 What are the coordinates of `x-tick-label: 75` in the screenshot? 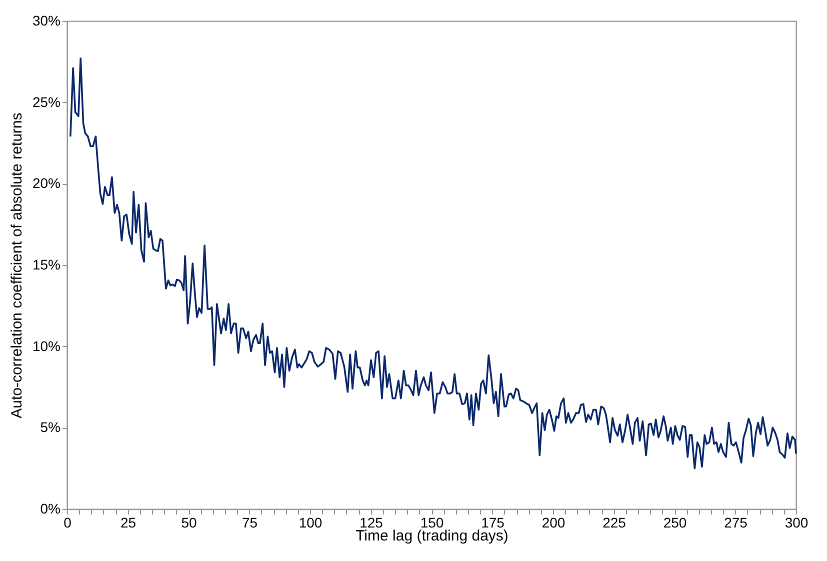 It's located at (250, 522).